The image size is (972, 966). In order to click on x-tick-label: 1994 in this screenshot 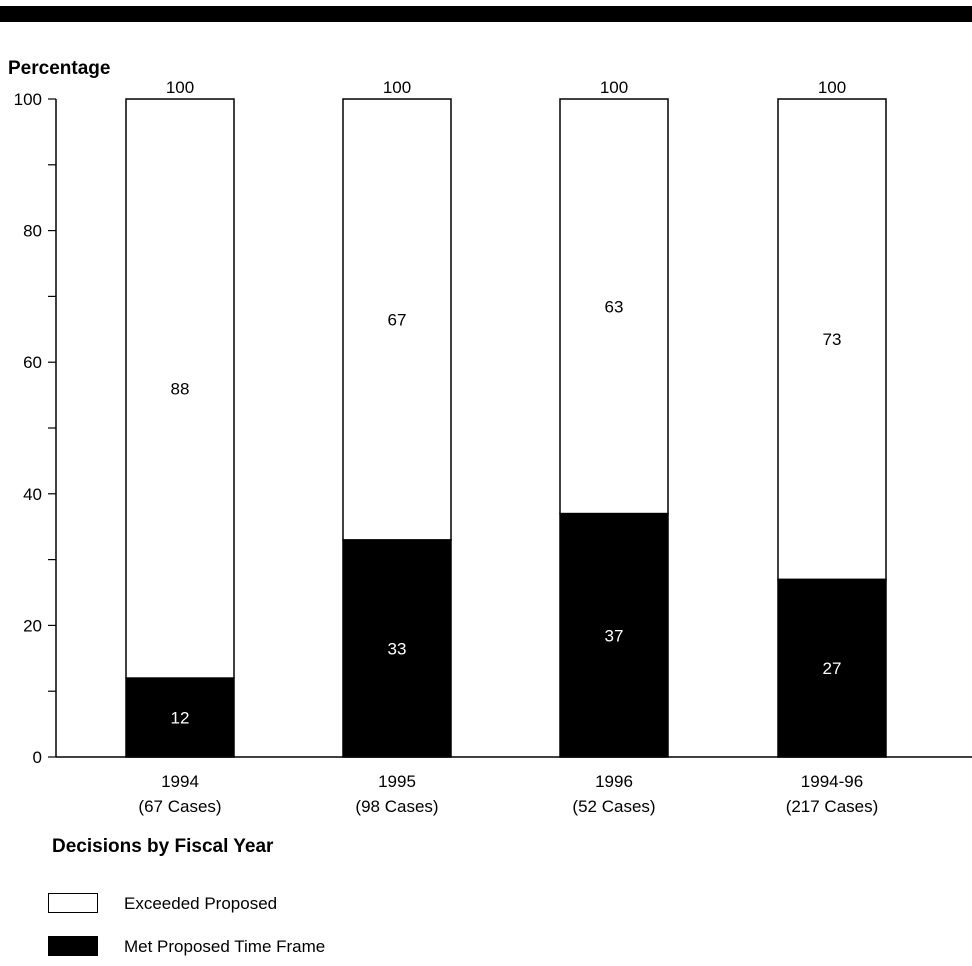, I will do `click(180, 781)`.